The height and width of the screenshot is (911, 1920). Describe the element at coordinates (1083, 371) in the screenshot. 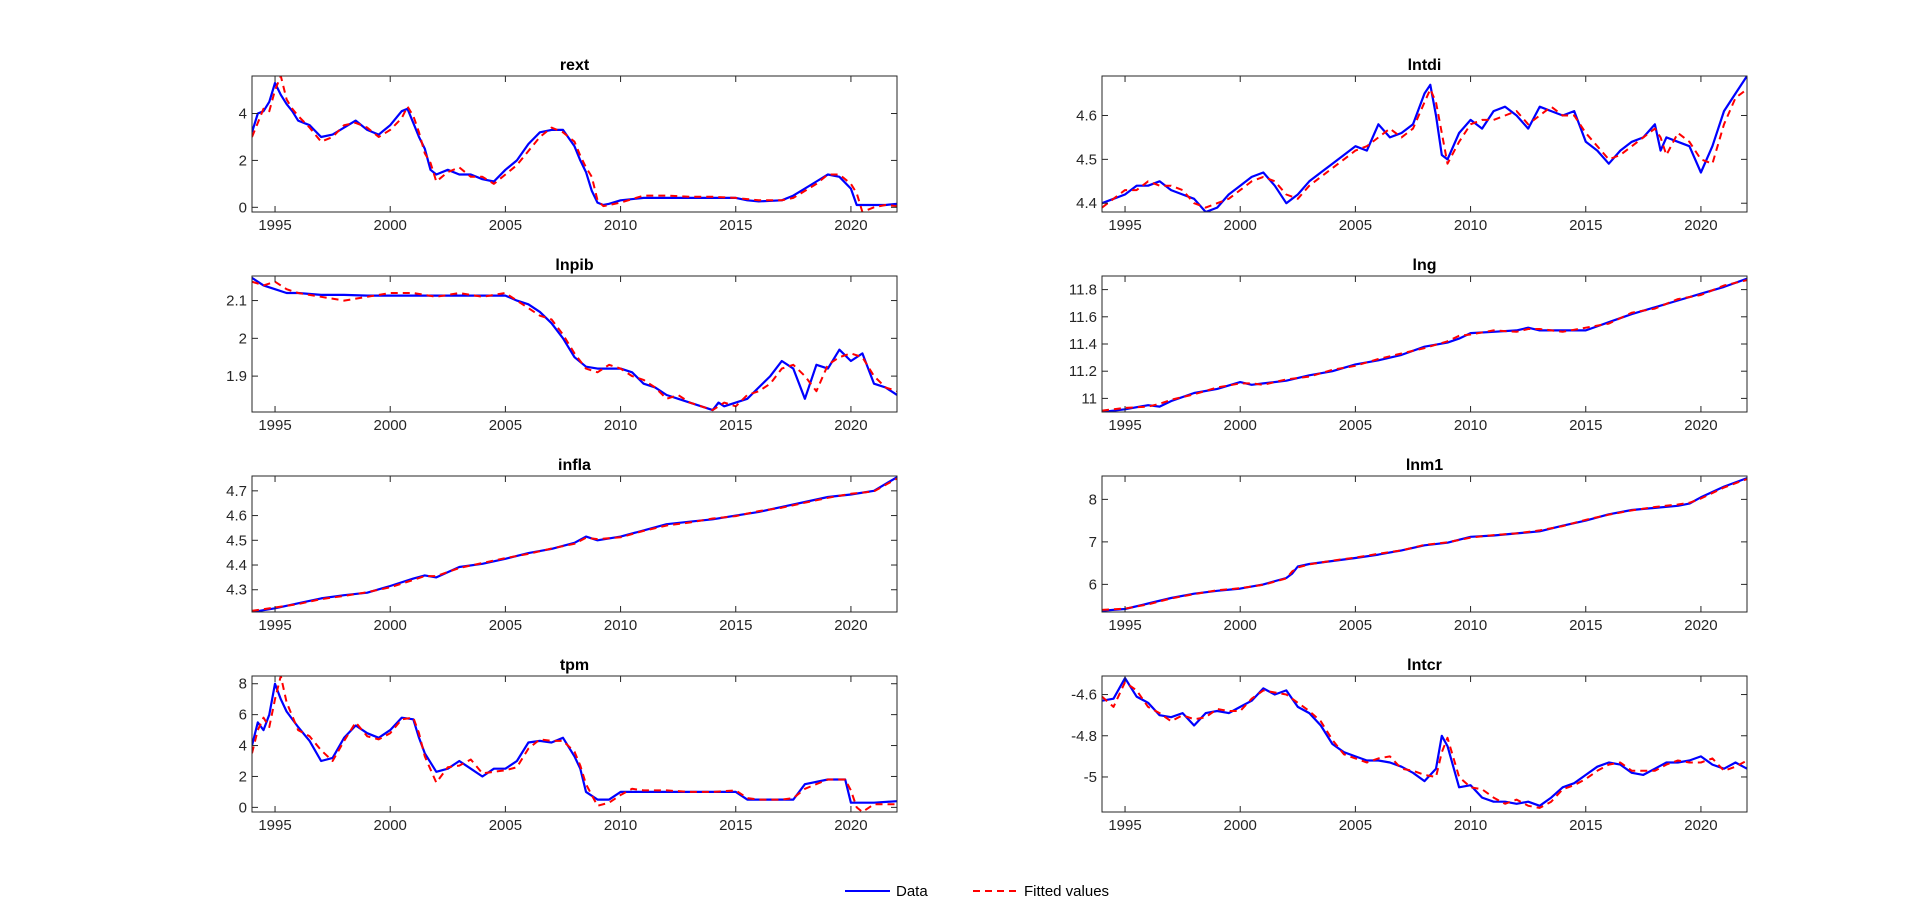

I see `y-tick-label: 11.2` at that location.